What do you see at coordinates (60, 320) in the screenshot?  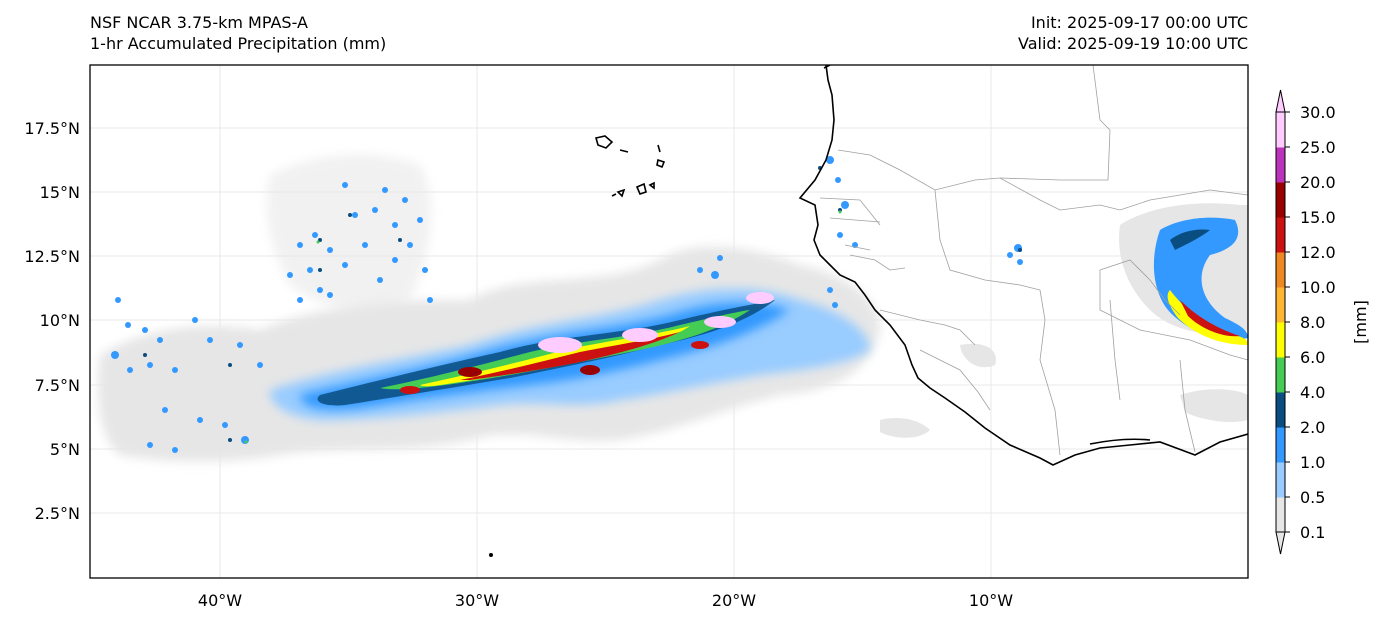 I see `lat-label: 10°N` at bounding box center [60, 320].